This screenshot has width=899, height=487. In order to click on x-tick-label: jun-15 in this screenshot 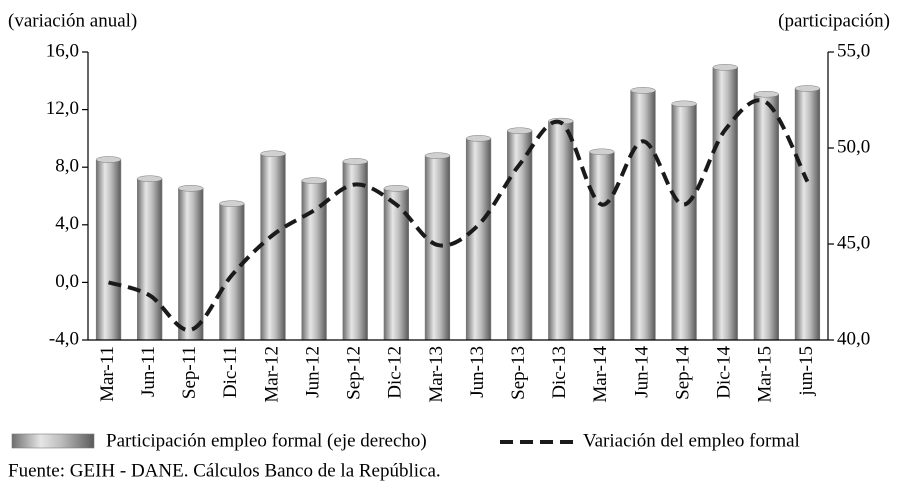, I will do `click(806, 371)`.